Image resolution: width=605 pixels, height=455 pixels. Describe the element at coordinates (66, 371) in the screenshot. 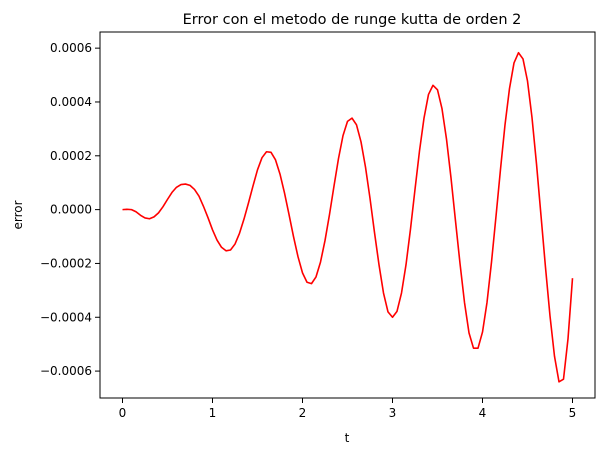

I see `y-tick-label: −0.0006` at that location.